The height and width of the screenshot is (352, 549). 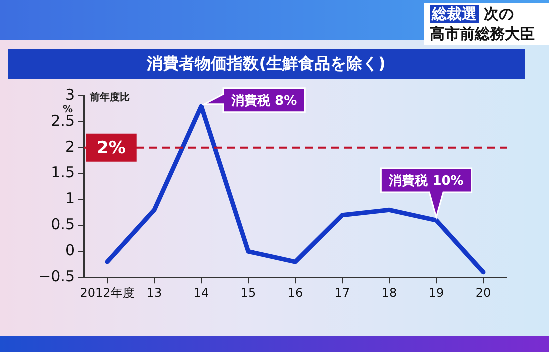 What do you see at coordinates (107, 293) in the screenshot?
I see `x-tick-label: 2012年度` at bounding box center [107, 293].